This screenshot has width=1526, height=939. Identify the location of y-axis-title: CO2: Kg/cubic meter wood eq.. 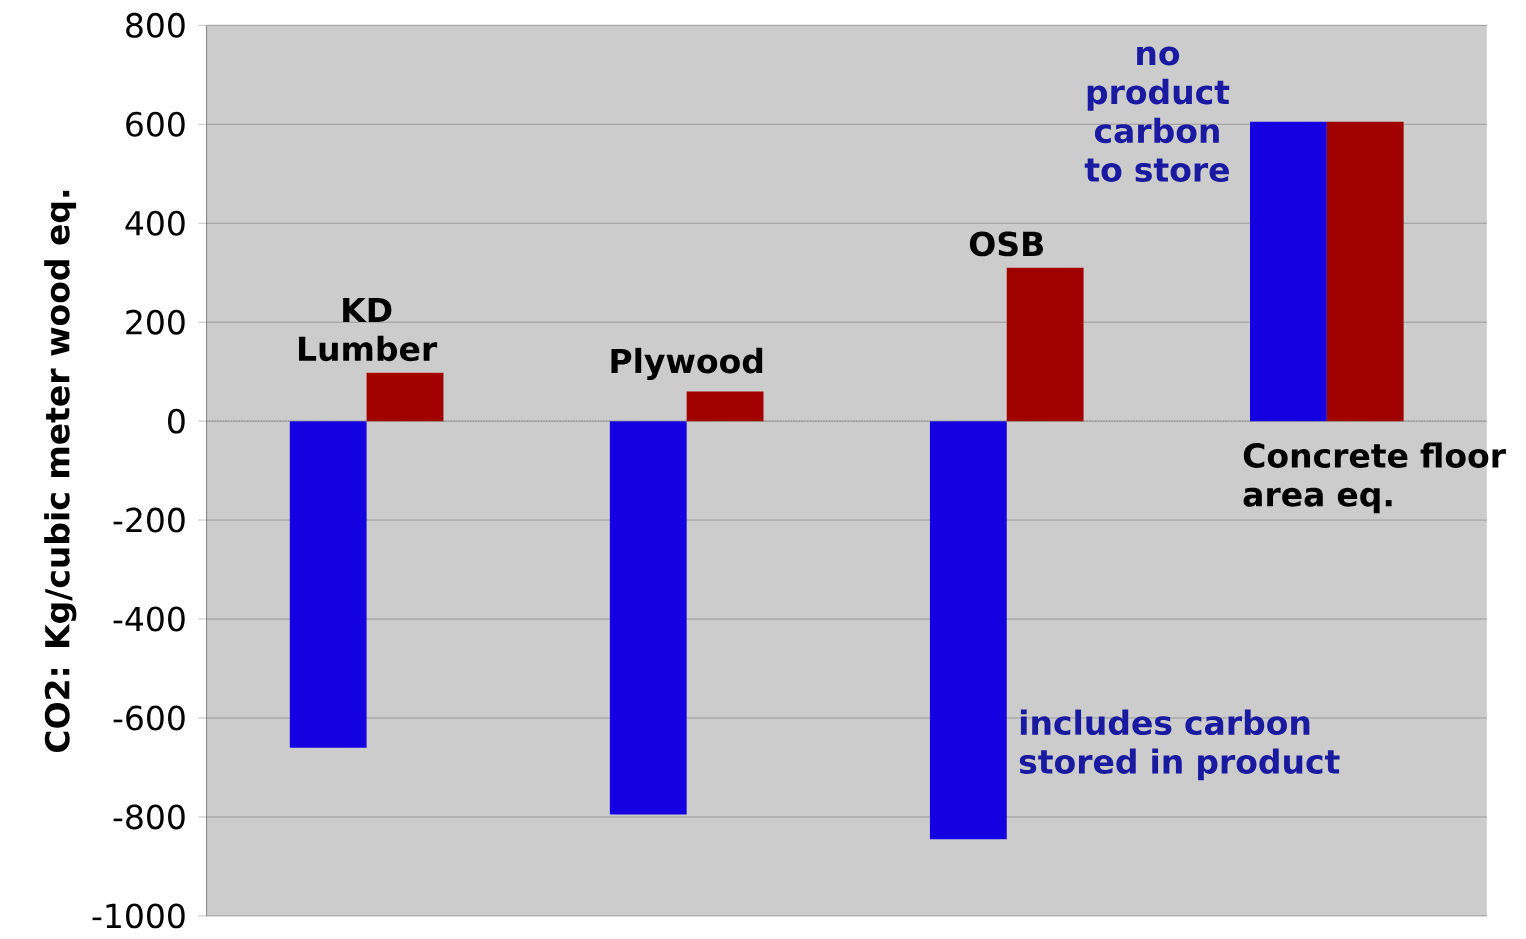
(60, 471).